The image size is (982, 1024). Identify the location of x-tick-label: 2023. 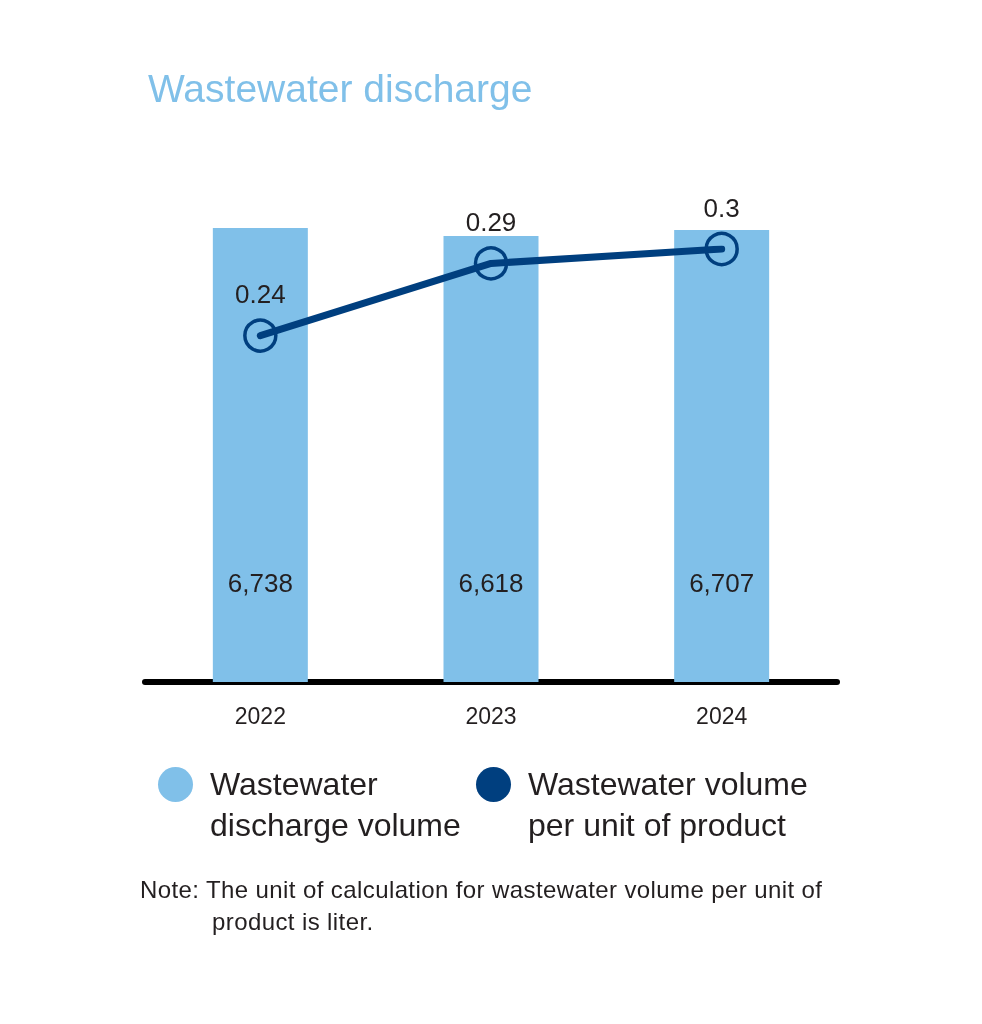
(491, 715).